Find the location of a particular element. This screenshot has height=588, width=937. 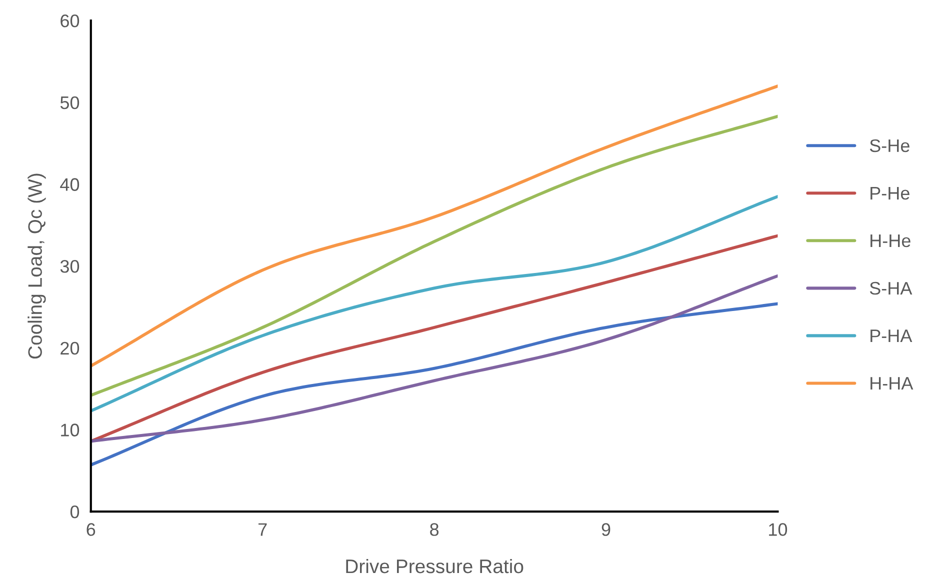

legend-label: H-He is located at coordinates (890, 241).